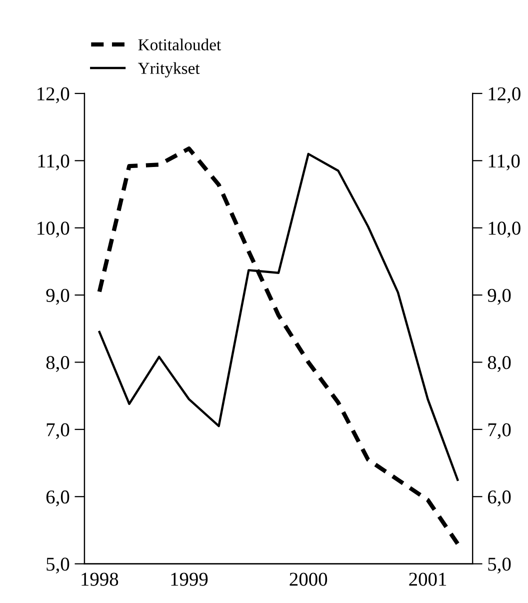  What do you see at coordinates (180, 44) in the screenshot?
I see `legend-label: Kotitaloudet` at bounding box center [180, 44].